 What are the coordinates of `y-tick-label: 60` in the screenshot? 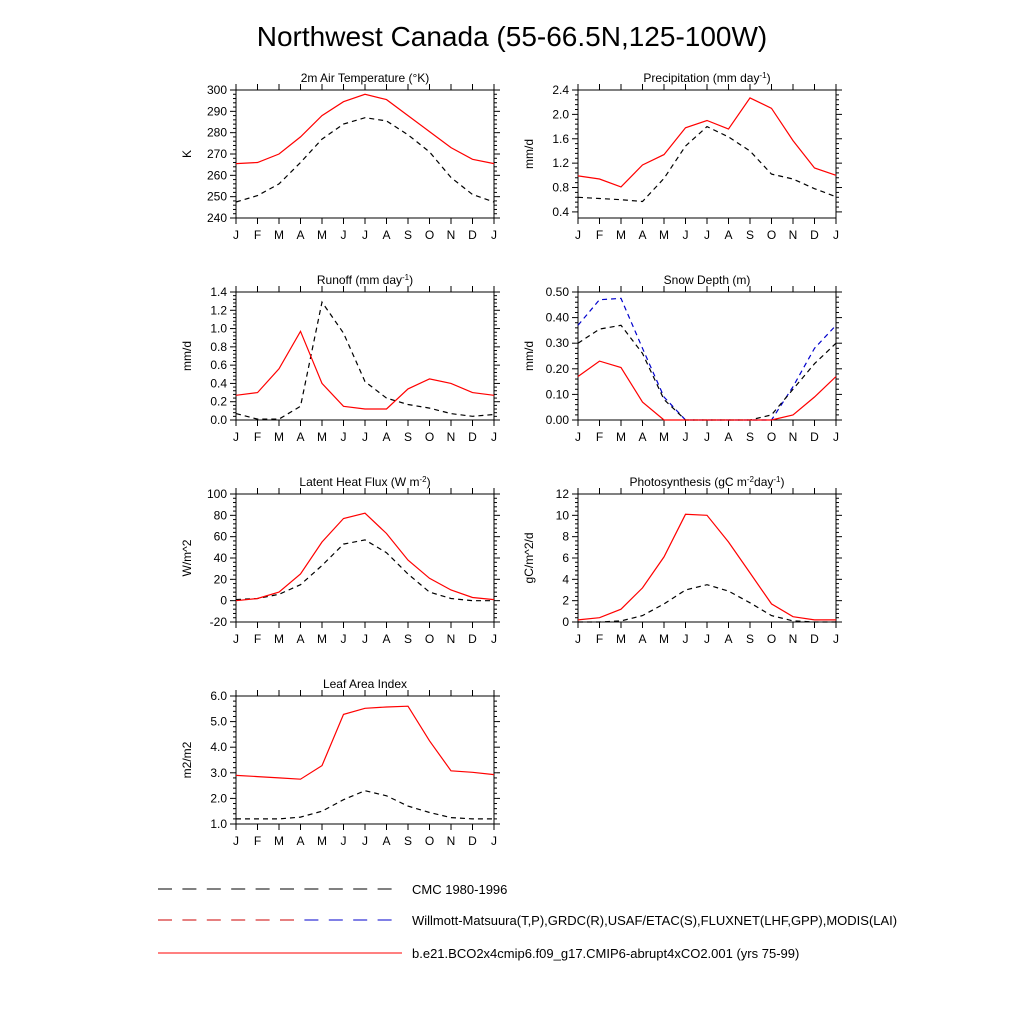 It's located at (221, 537).